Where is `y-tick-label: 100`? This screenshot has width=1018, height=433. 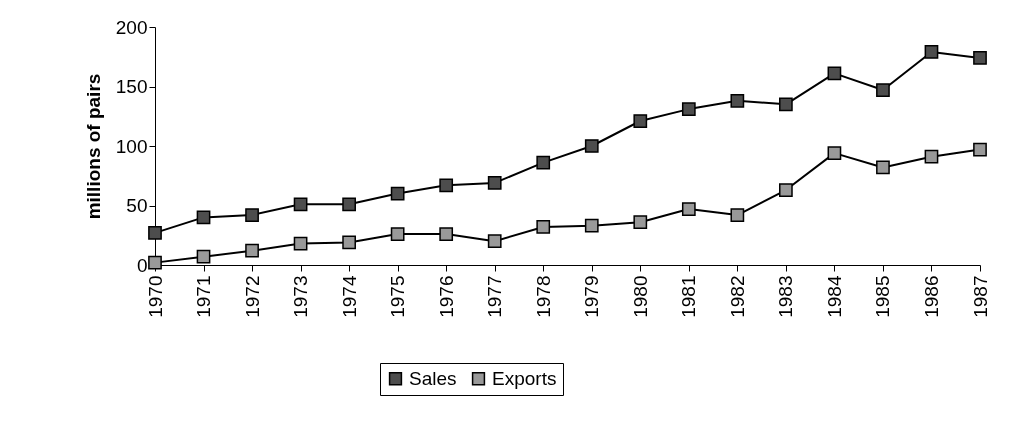
y-tick-label: 100 is located at coordinates (131, 146).